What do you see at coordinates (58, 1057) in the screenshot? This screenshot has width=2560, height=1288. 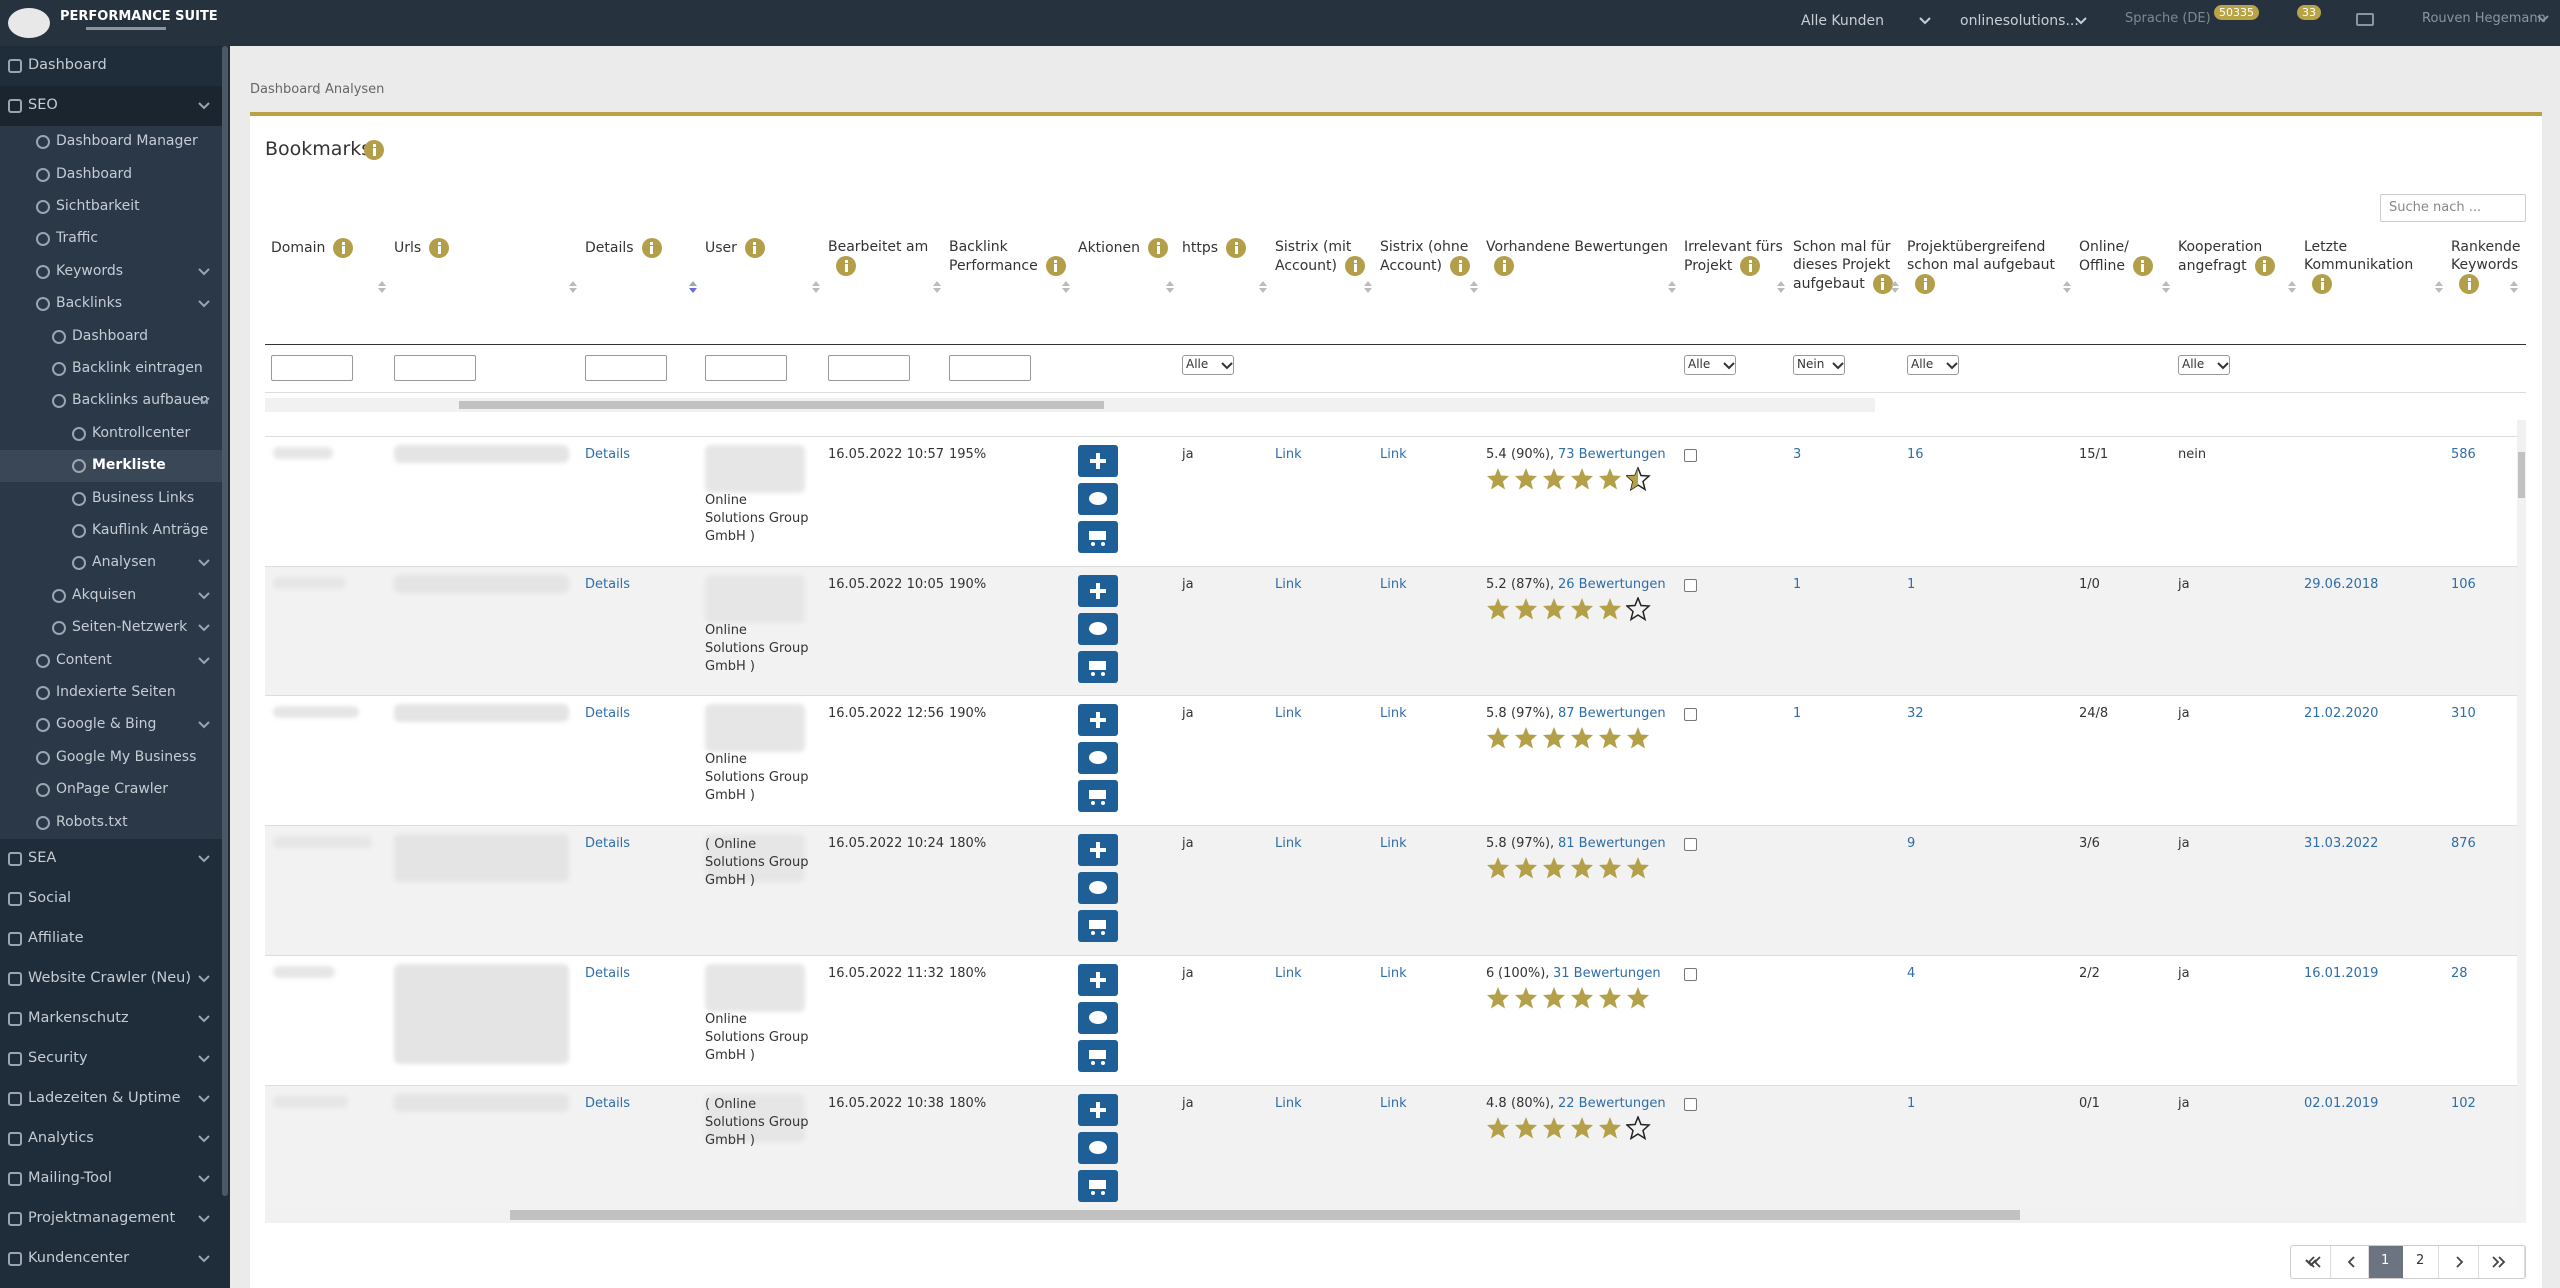 I see `sidebar-label: Security` at bounding box center [58, 1057].